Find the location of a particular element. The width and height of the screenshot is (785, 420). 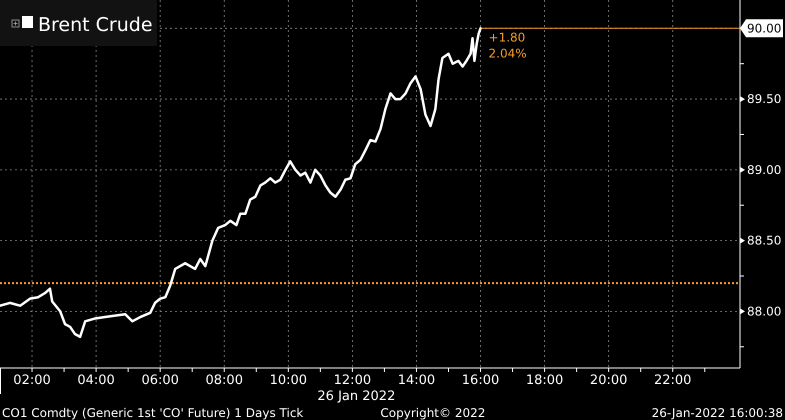

text: CO1 Comdty (Generic 1st 'CO' Future) 1 Days Tick is located at coordinates (153, 413).